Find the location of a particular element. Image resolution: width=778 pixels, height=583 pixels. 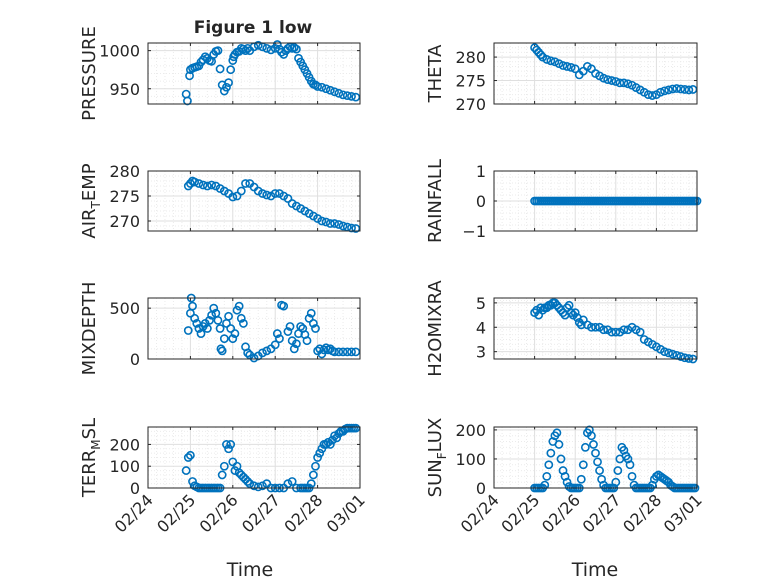

y-axis-label-subscript: M is located at coordinates (96, 444).